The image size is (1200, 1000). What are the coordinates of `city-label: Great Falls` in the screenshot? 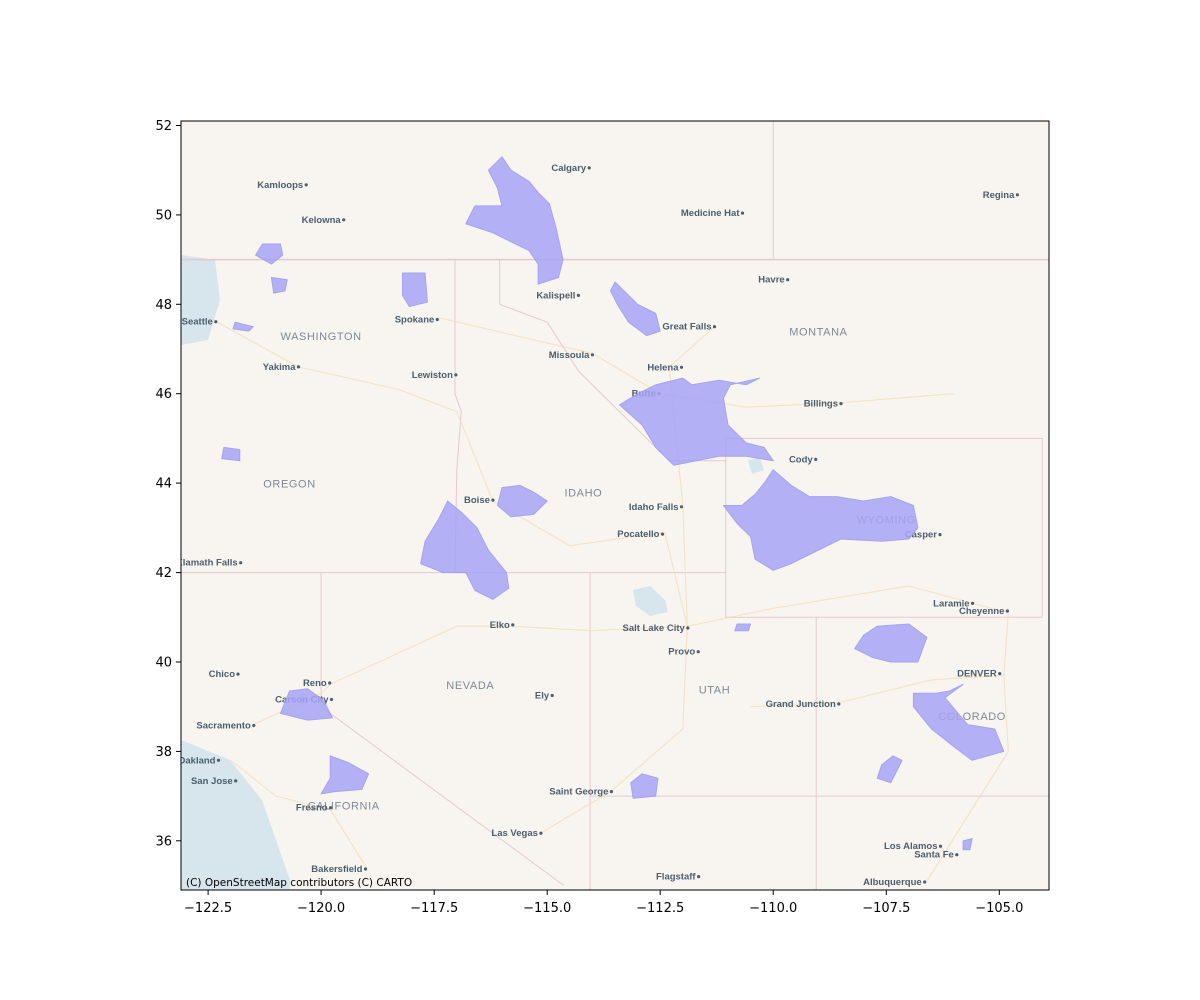 It's located at (686, 327).